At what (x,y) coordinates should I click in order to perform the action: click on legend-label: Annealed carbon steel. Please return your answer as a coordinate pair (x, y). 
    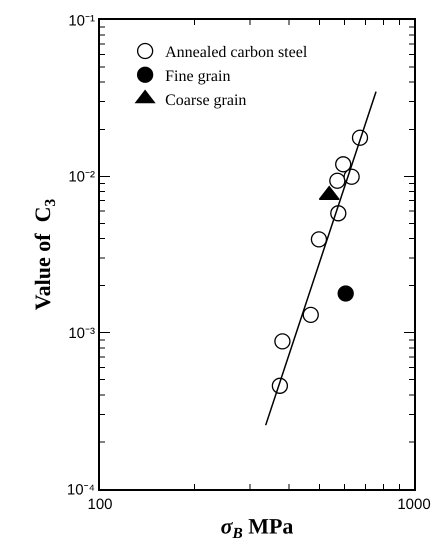
    Looking at the image, I should click on (236, 53).